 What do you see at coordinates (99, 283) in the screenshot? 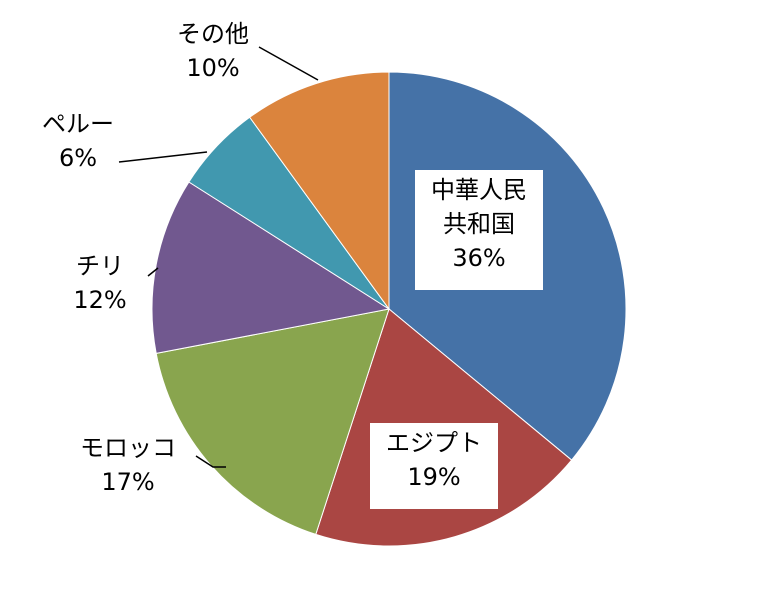
I see `data-label-4: チリ 12%` at bounding box center [99, 283].